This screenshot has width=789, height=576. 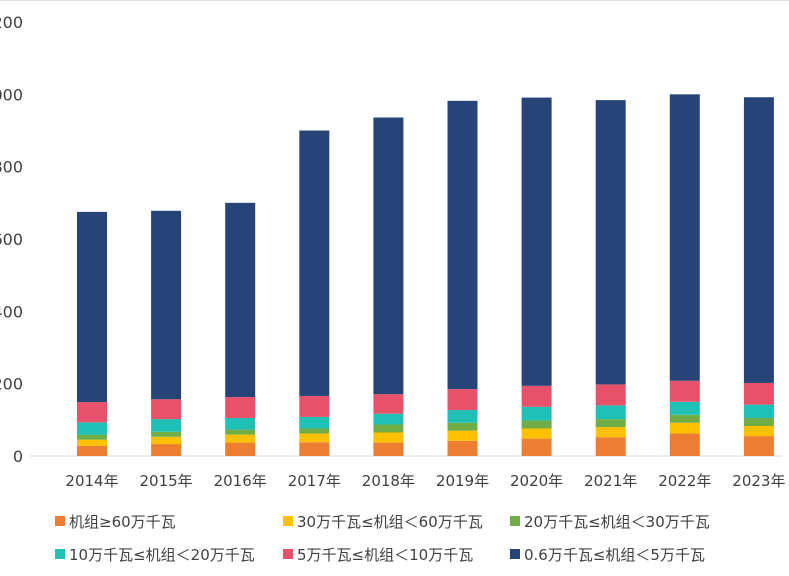 What do you see at coordinates (122, 522) in the screenshot?
I see `legend-label: 机组≥60万千瓦` at bounding box center [122, 522].